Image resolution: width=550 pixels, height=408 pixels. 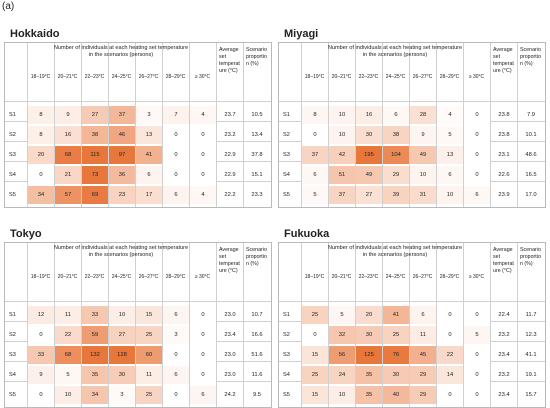 What do you see at coordinates (503, 50) in the screenshot?
I see `average-header-line: Average` at bounding box center [503, 50].